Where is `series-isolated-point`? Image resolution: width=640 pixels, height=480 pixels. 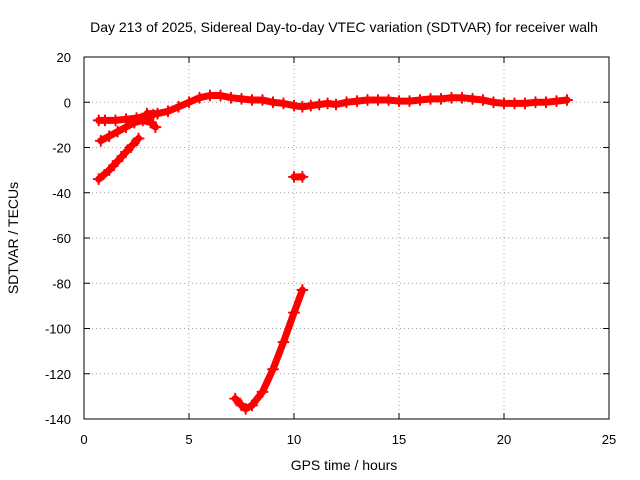
series-isolated-point is located at coordinates (298, 176).